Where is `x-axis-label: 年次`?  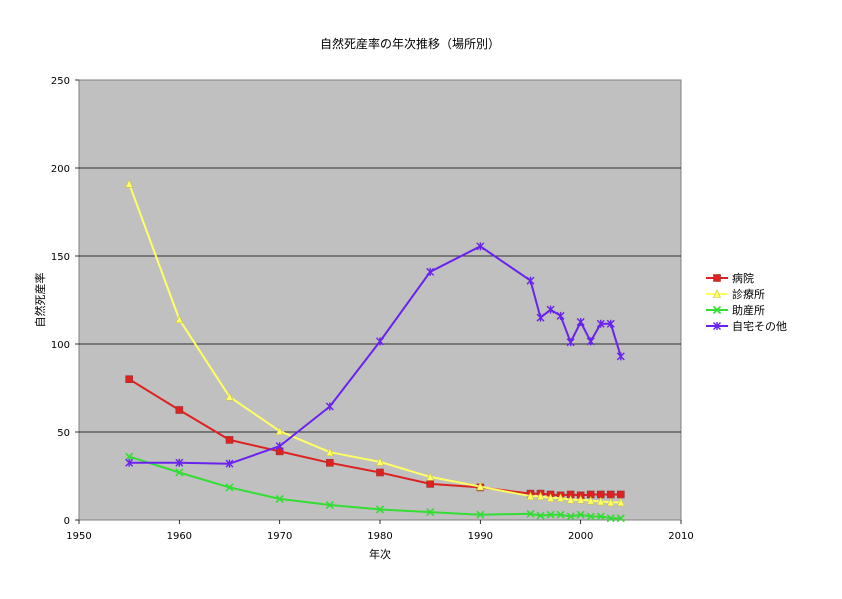
x-axis-label: 年次 is located at coordinates (380, 554).